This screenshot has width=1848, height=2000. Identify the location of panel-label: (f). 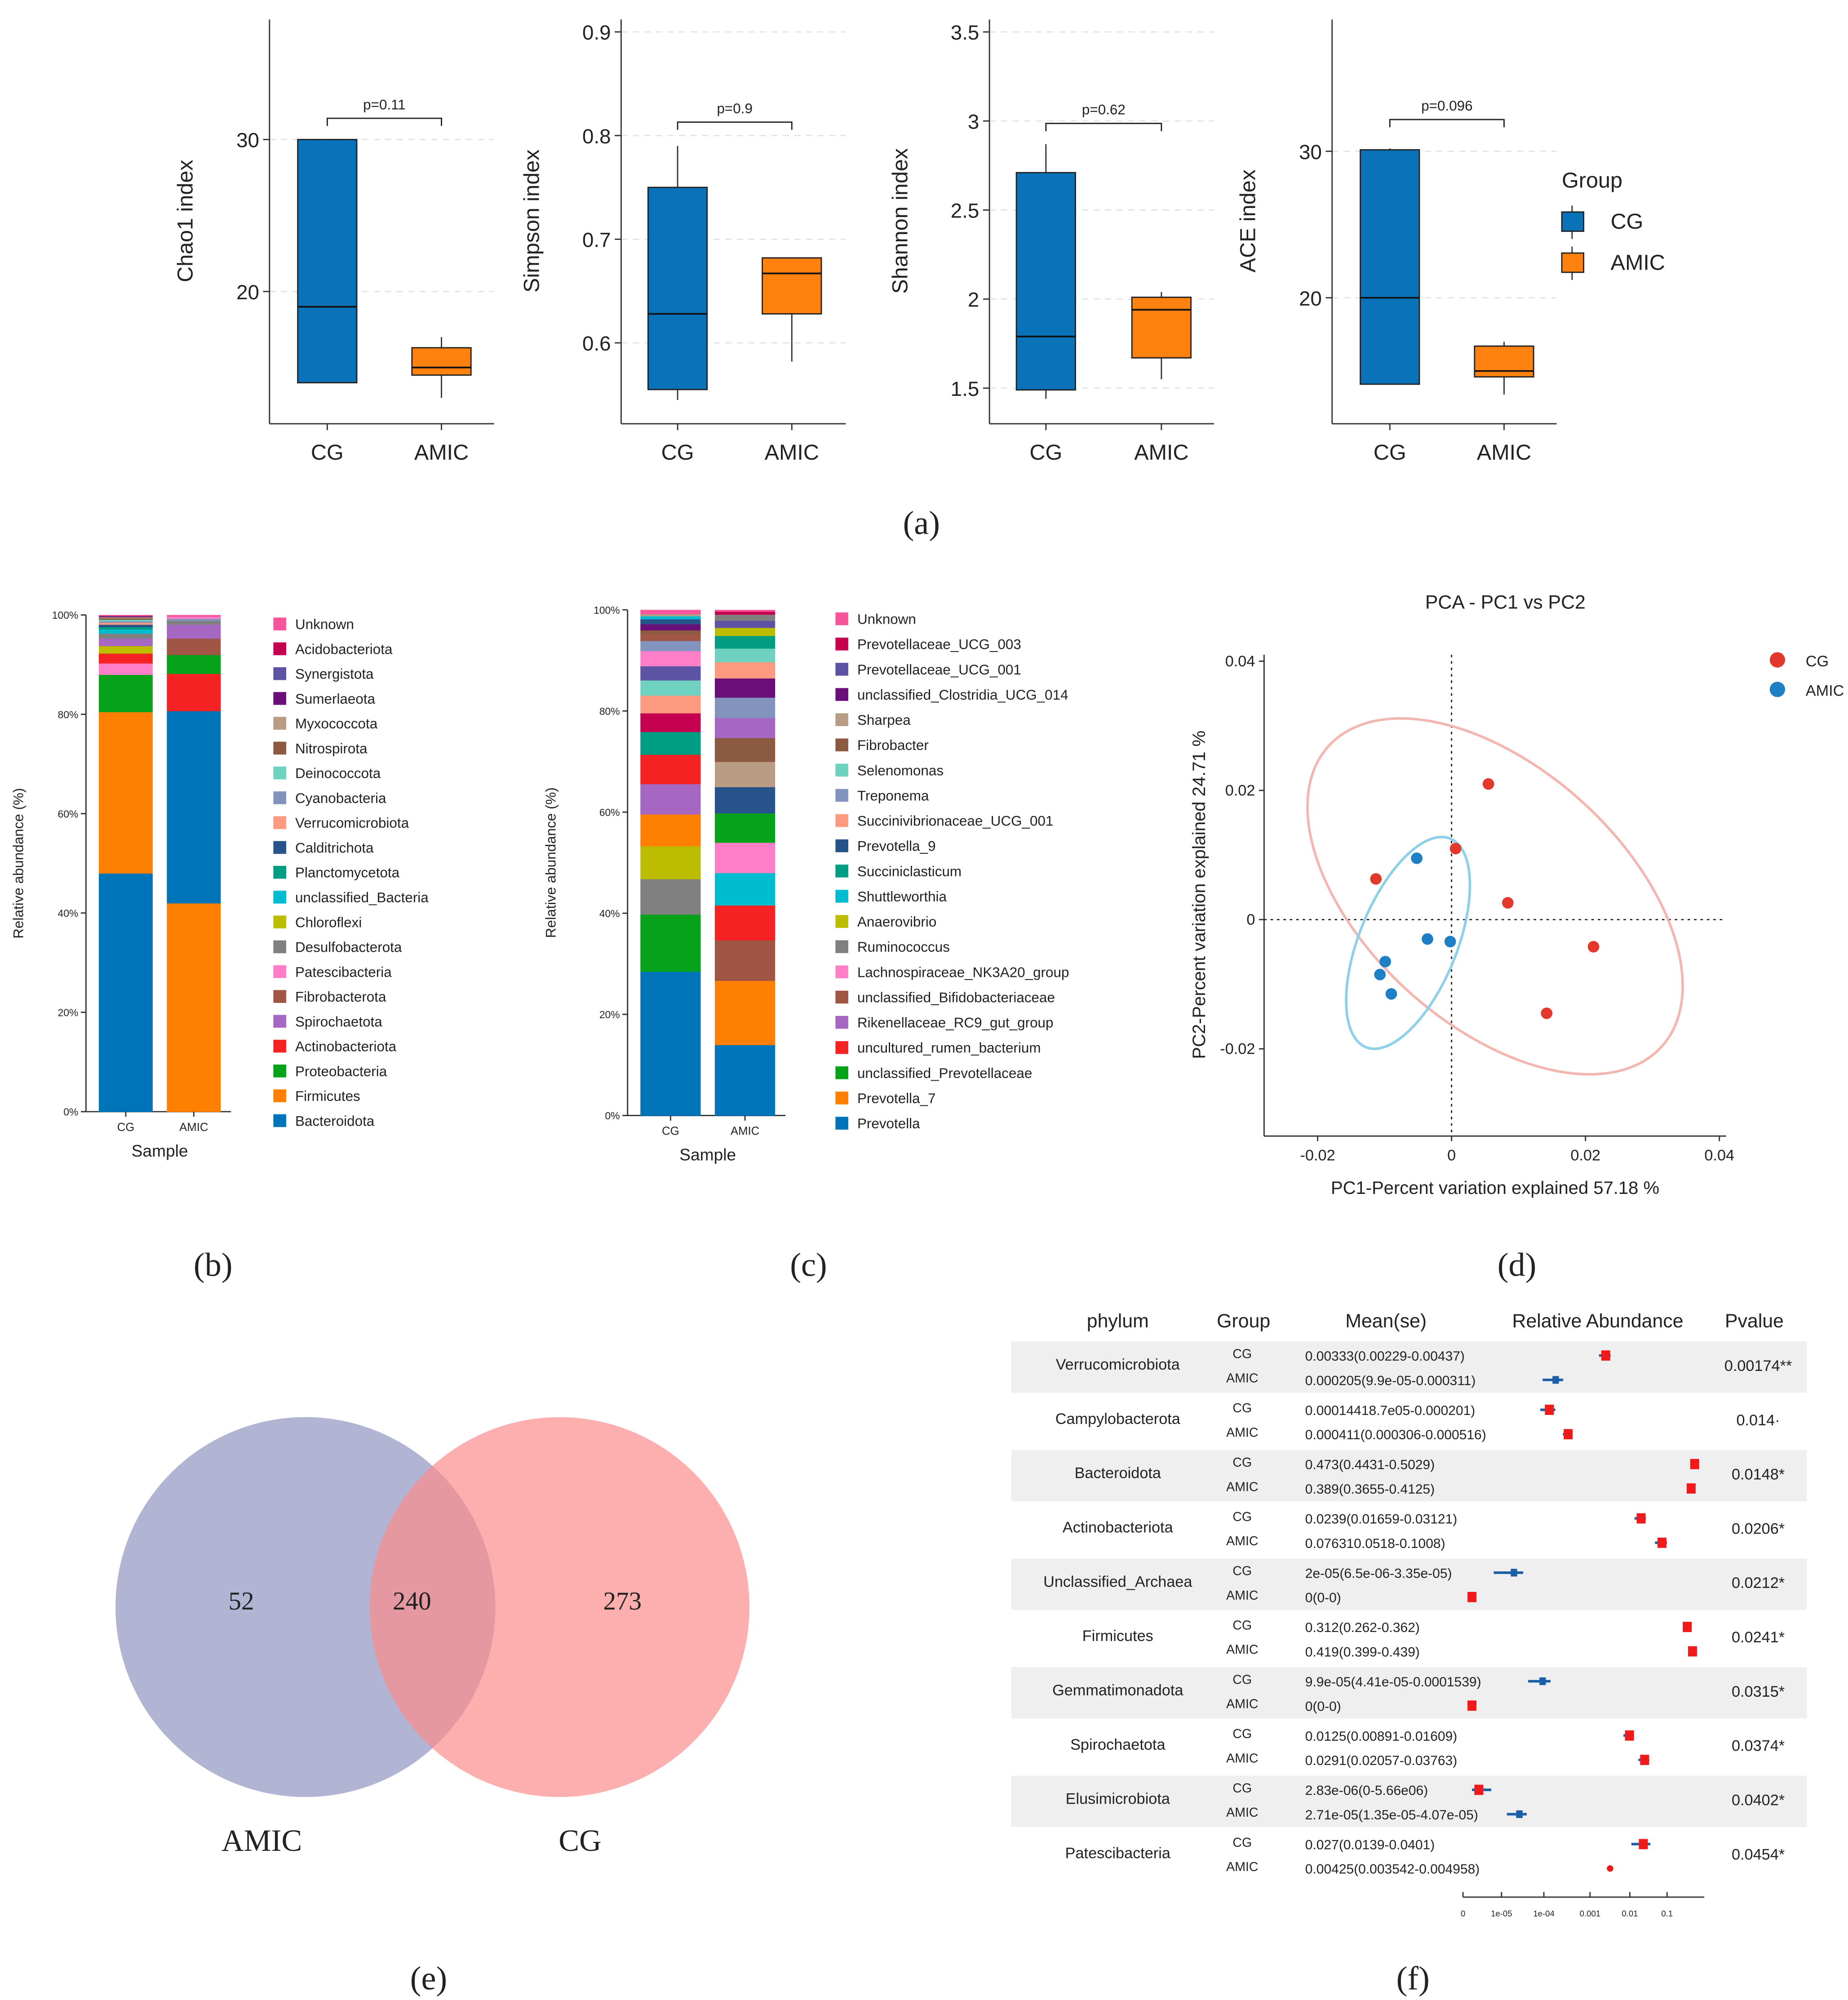
(1413, 1978).